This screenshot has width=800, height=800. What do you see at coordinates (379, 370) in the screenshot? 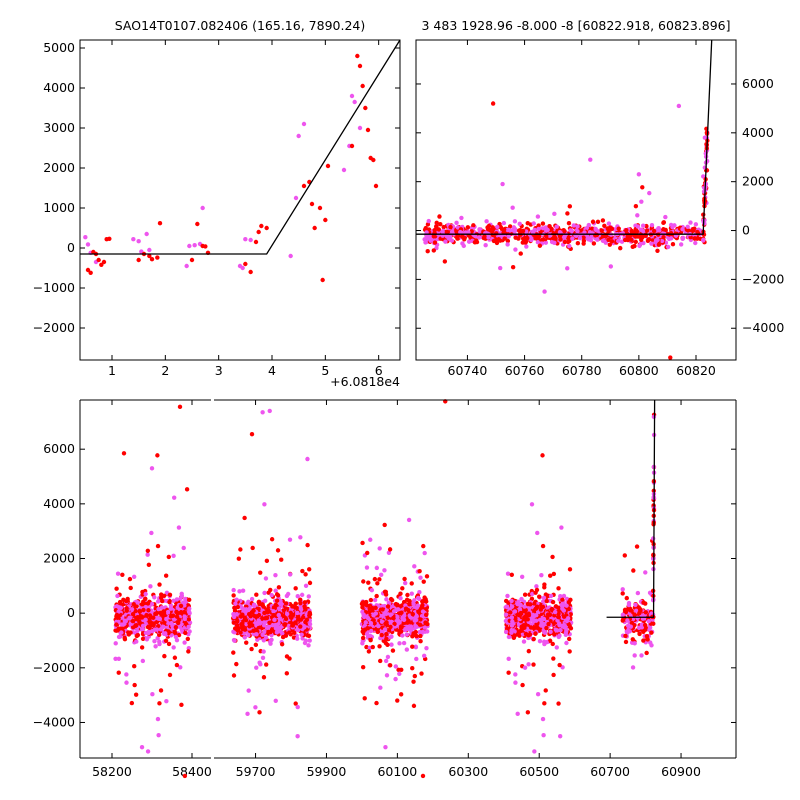
I see `x-tick-label: 6` at bounding box center [379, 370].